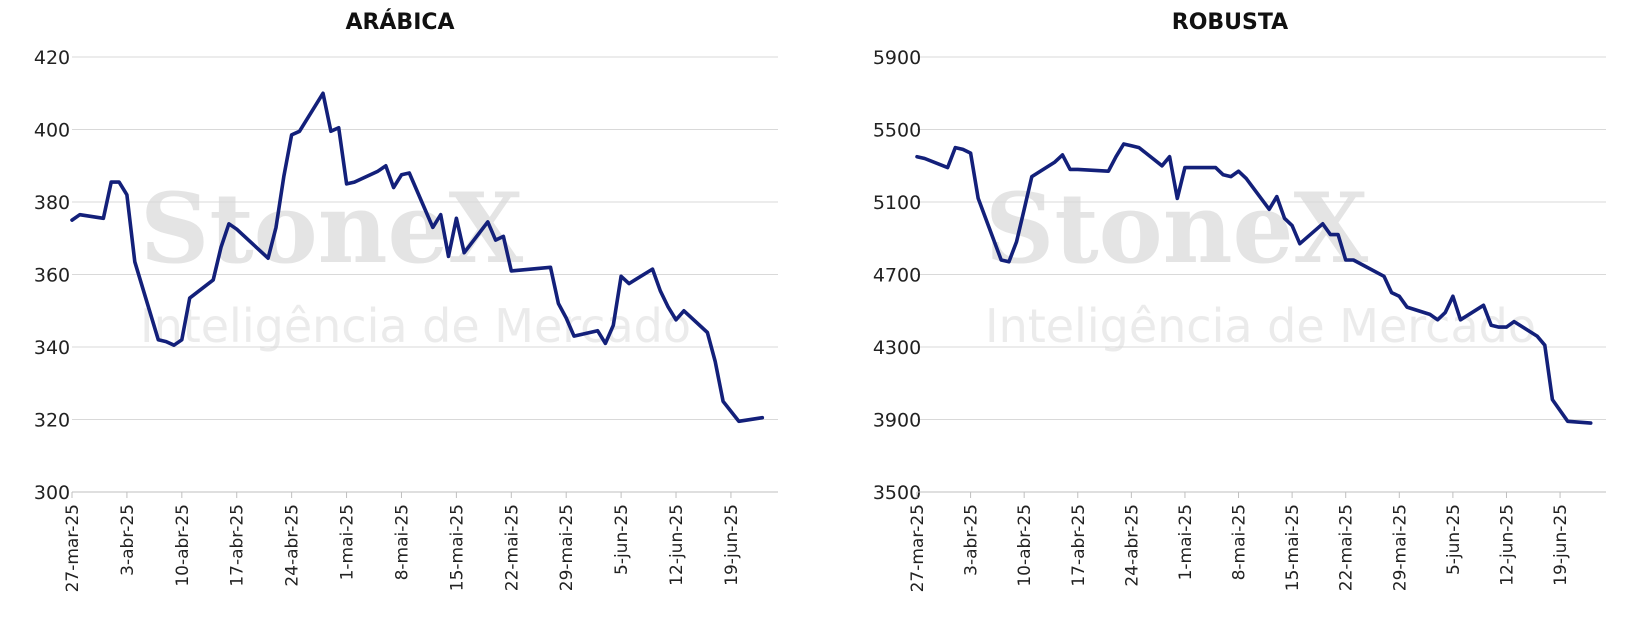 The image size is (1626, 626). I want to click on chart-title: ARÁBICA, so click(399, 22).